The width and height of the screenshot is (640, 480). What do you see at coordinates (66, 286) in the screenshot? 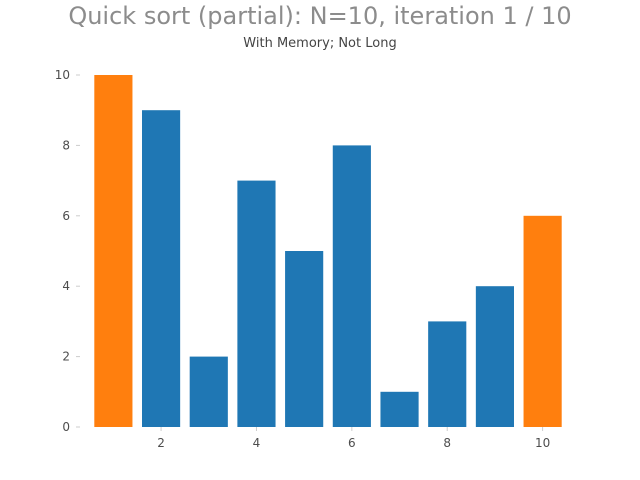
I see `y-tick-label: 4` at bounding box center [66, 286].